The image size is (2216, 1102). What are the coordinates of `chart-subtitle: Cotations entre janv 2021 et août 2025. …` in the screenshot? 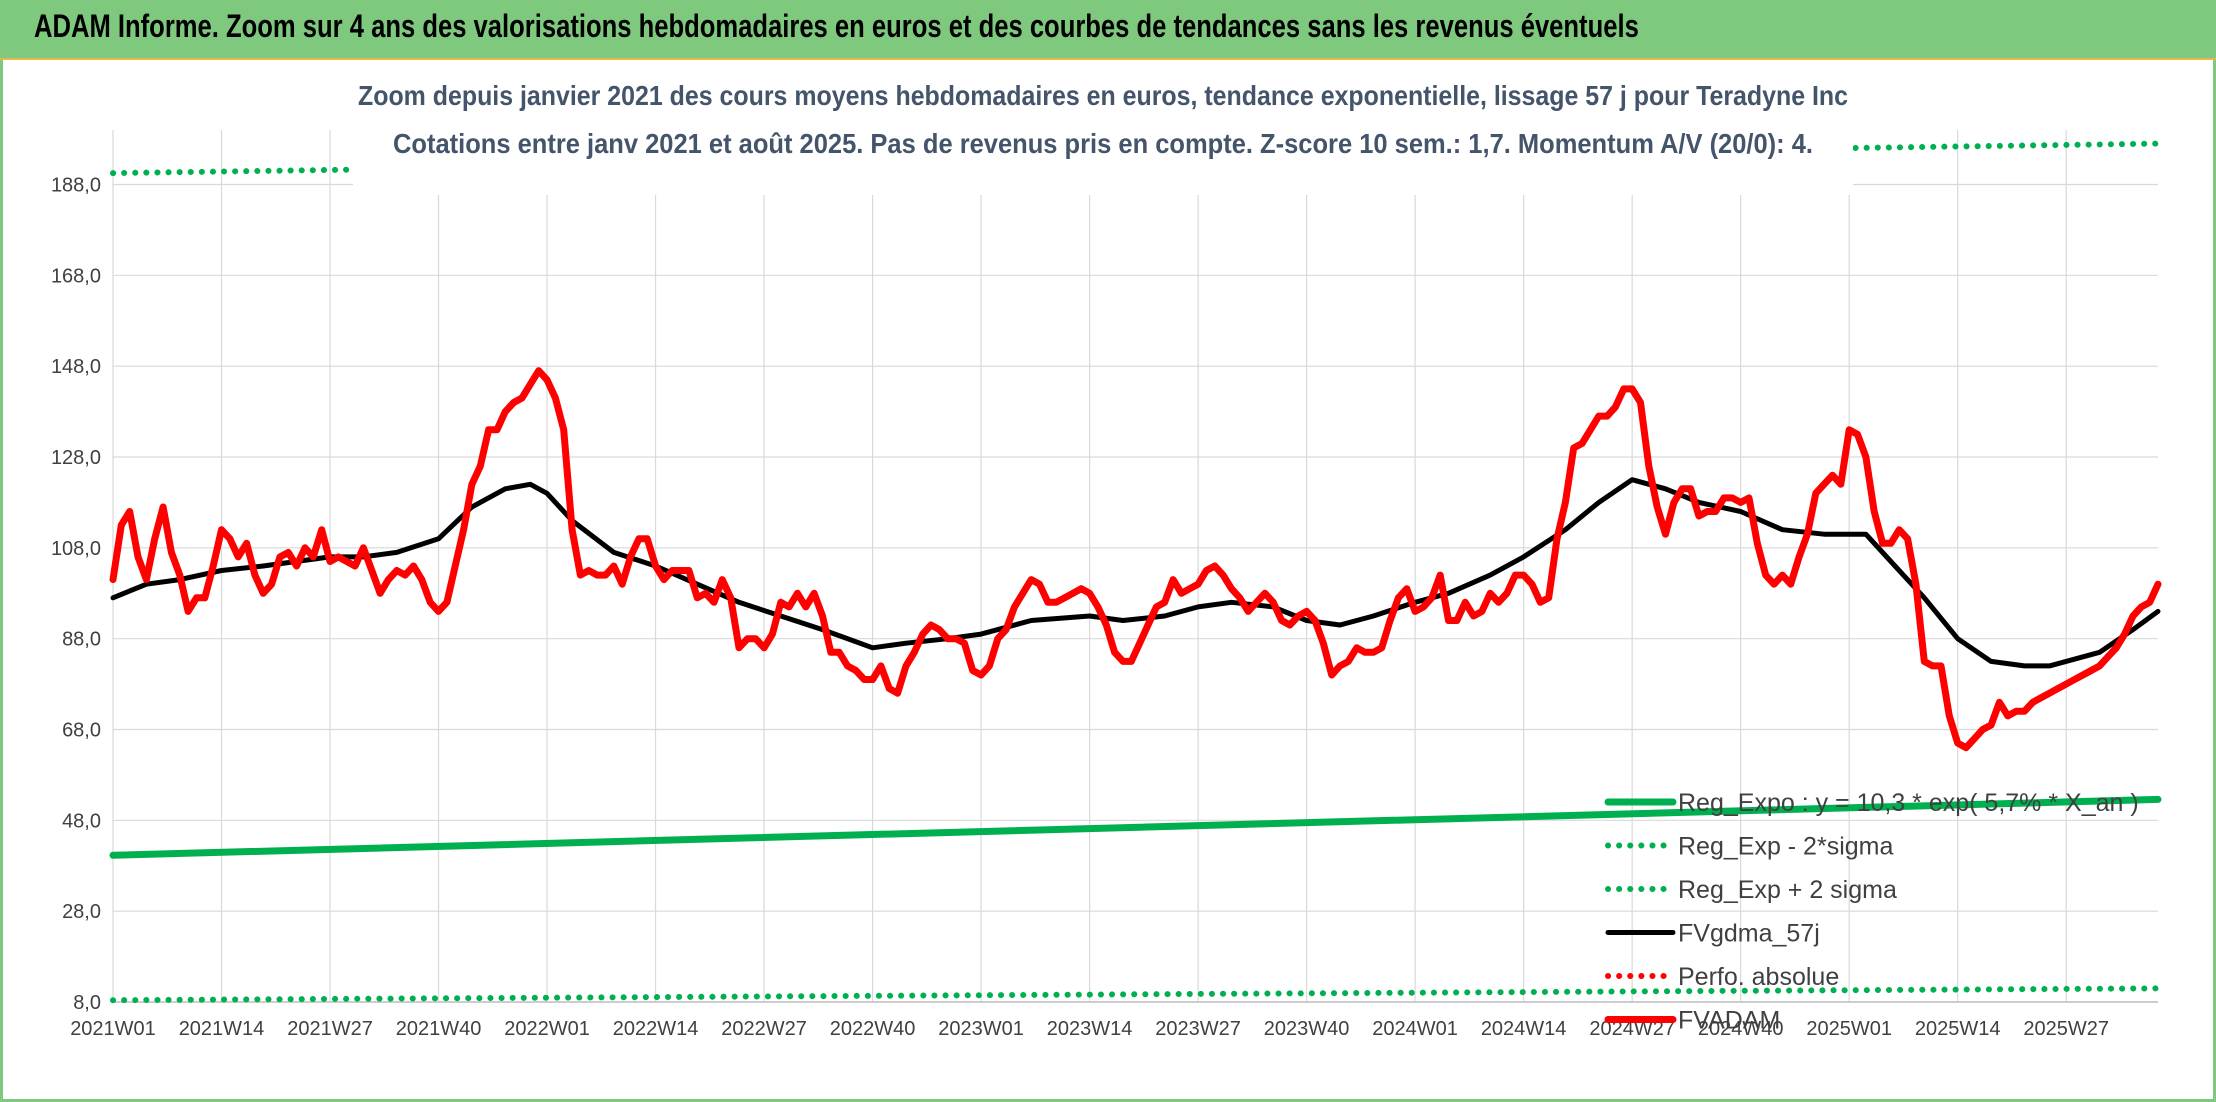 It's located at (1103, 143).